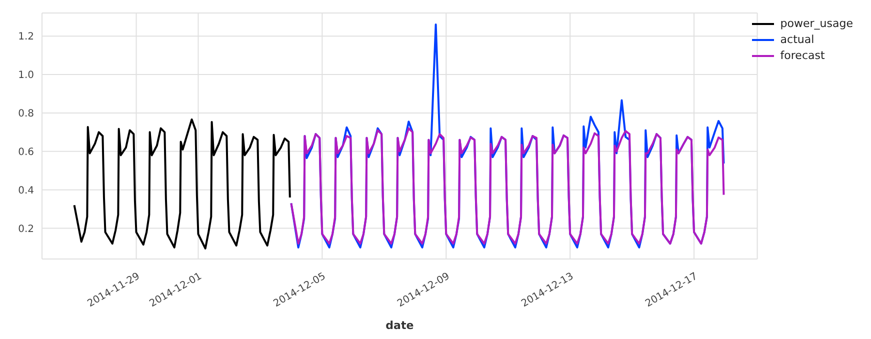  Describe the element at coordinates (26, 37) in the screenshot. I see `y-tick-label: 1.2` at that location.